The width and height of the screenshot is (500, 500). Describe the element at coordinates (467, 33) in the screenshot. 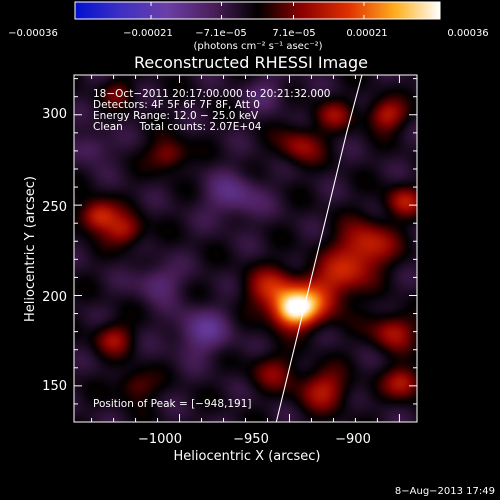

I see `colorbar-tick-label-5: 0.00036` at that location.